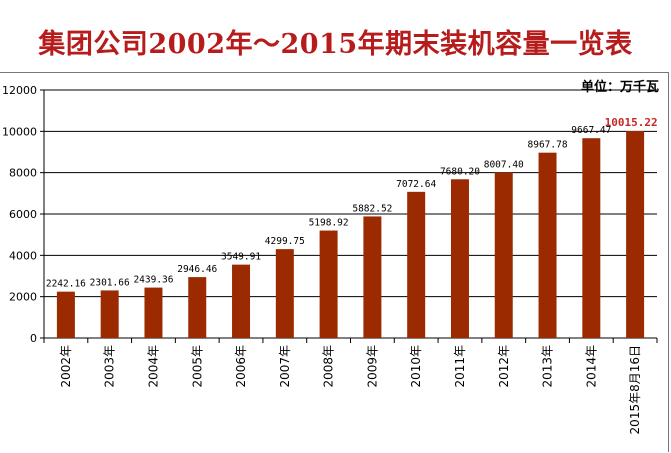 Image resolution: width=671 pixels, height=453 pixels. Describe the element at coordinates (504, 165) in the screenshot. I see `data-label: 8007.40` at that location.